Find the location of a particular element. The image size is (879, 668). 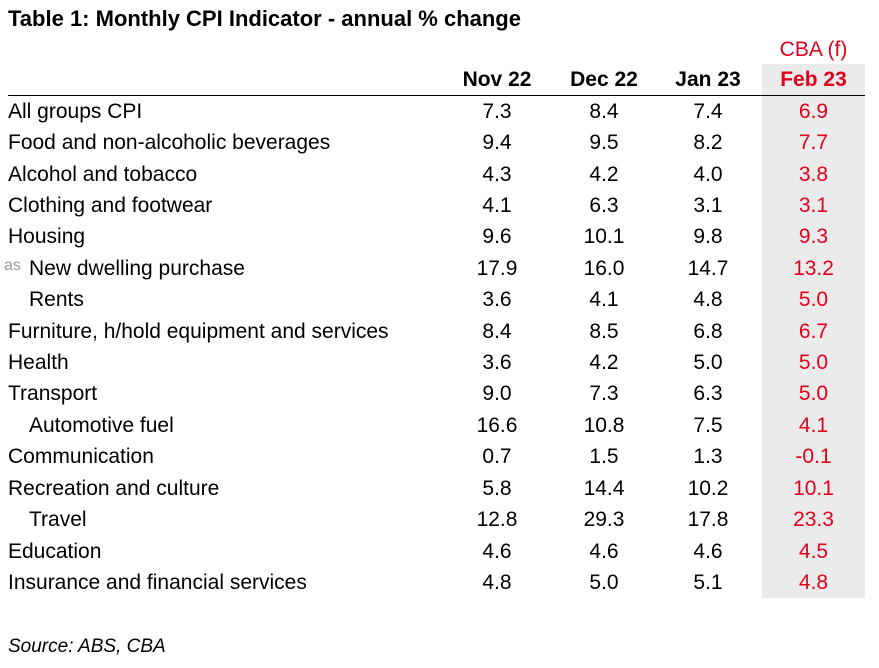

table-row: Housing 9.6 10.1 9.8 9.3 is located at coordinates (439, 237).